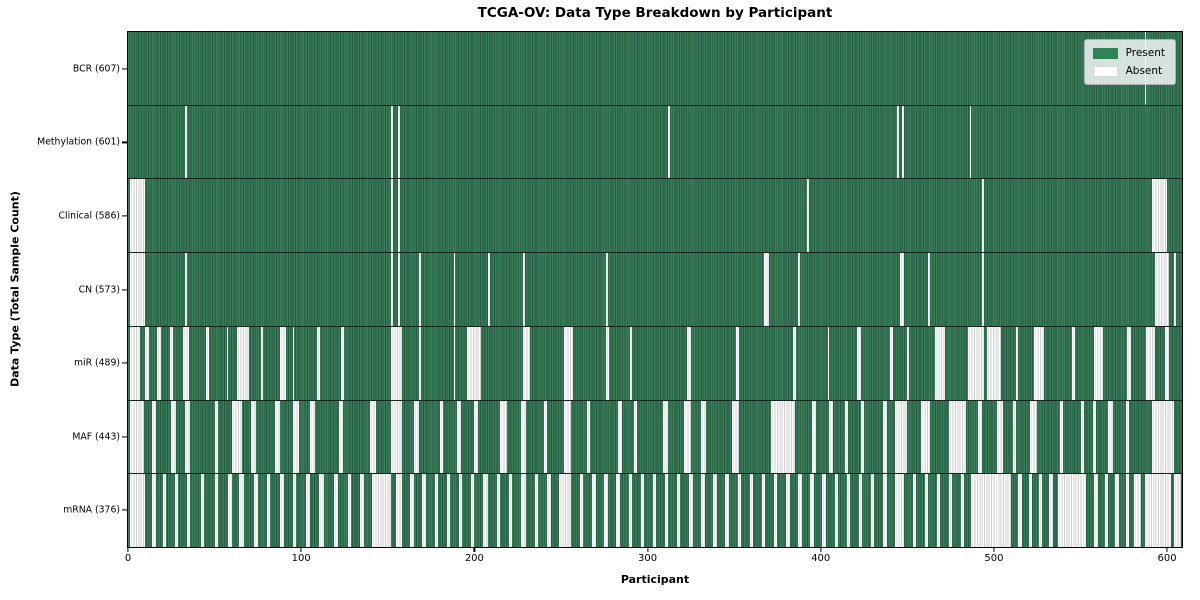 This screenshot has width=1200, height=600. Describe the element at coordinates (78, 142) in the screenshot. I see `ytick-label-methylation: Methylation (601)` at that location.